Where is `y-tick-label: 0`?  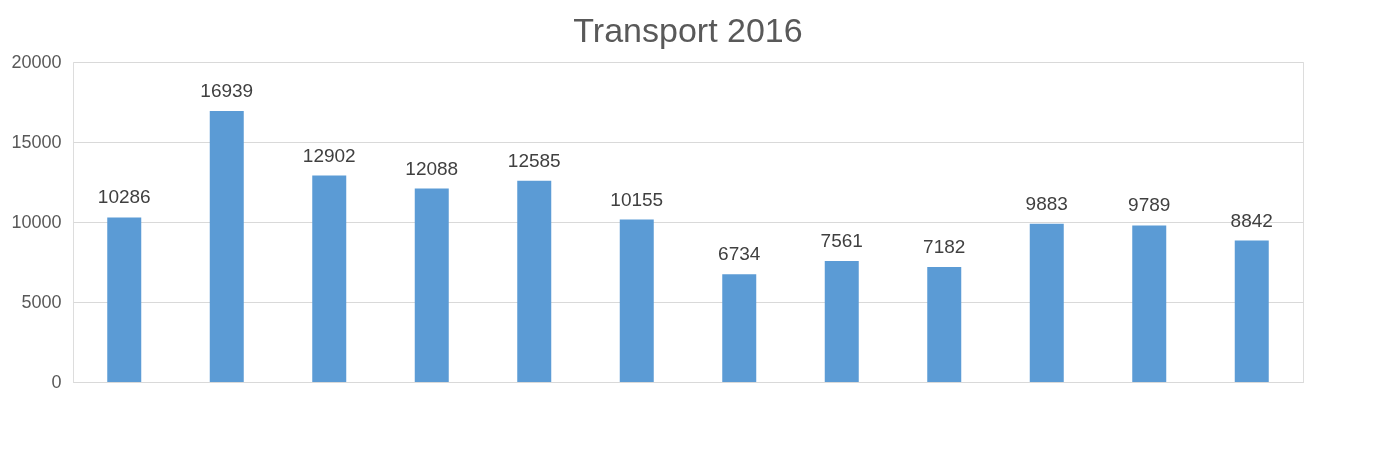 y-tick-label: 0 is located at coordinates (56, 381).